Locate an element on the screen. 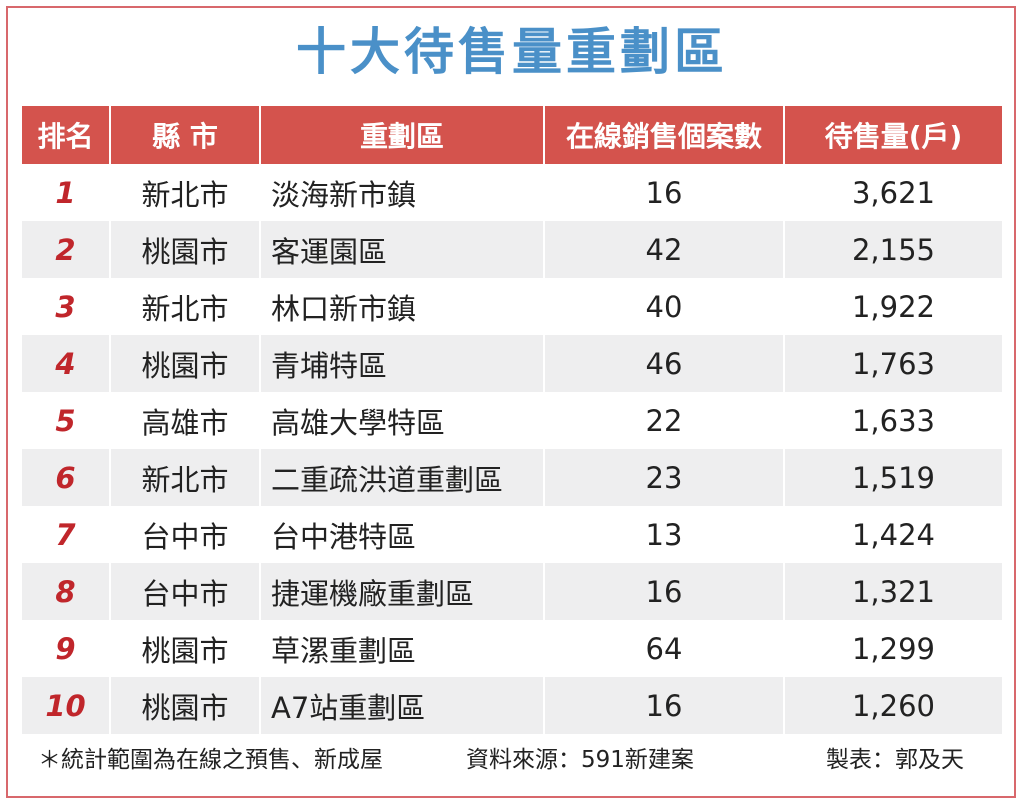  table-row: 3 新北市 林口新市鎮 40 1,922 is located at coordinates (512, 306).